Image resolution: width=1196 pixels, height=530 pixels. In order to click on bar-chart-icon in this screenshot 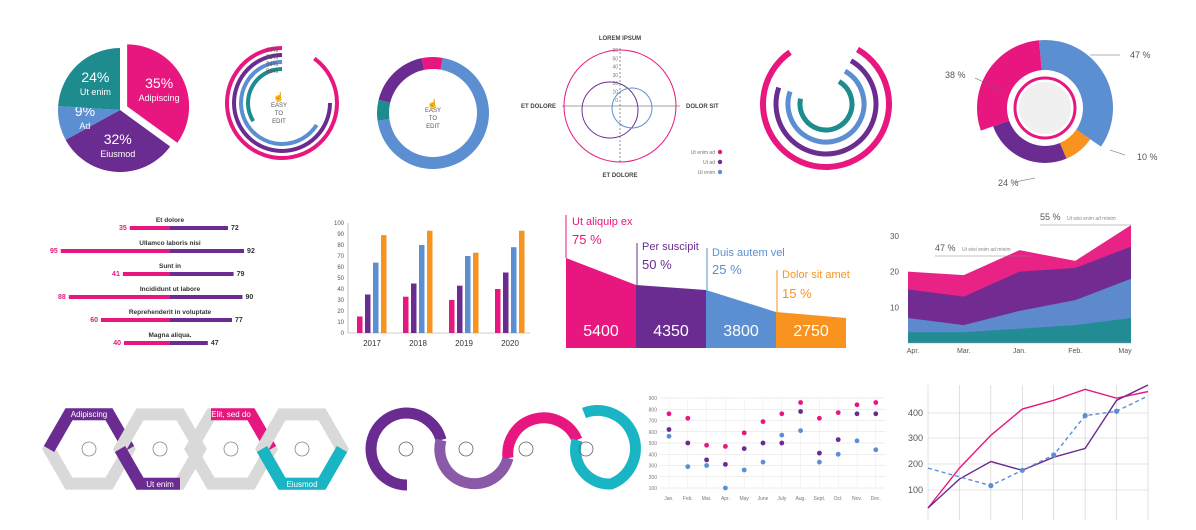, I will do `click(89, 449)`.